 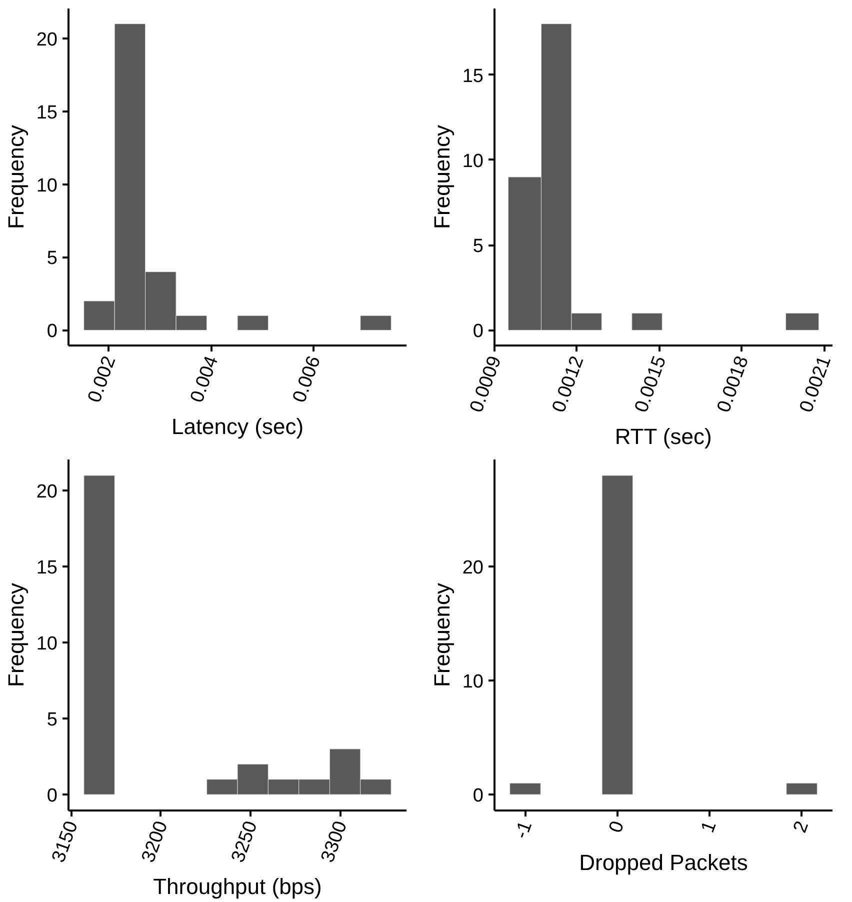 What do you see at coordinates (709, 827) in the screenshot?
I see `x-tick-label: 1` at bounding box center [709, 827].